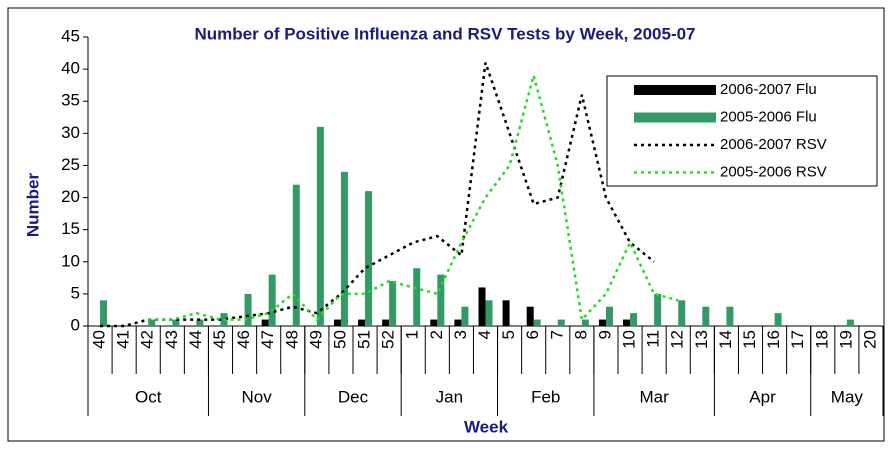 This screenshot has width=890, height=449. What do you see at coordinates (364, 339) in the screenshot?
I see `x-tick-label: 51` at bounding box center [364, 339].